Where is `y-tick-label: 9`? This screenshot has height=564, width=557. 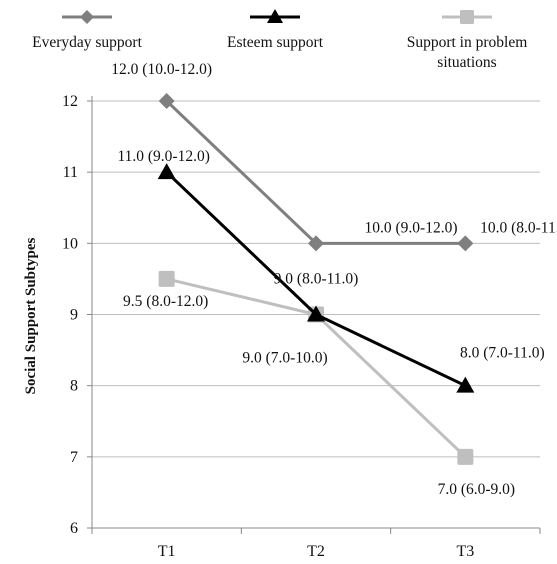
y-tick-label: 9 is located at coordinates (74, 315).